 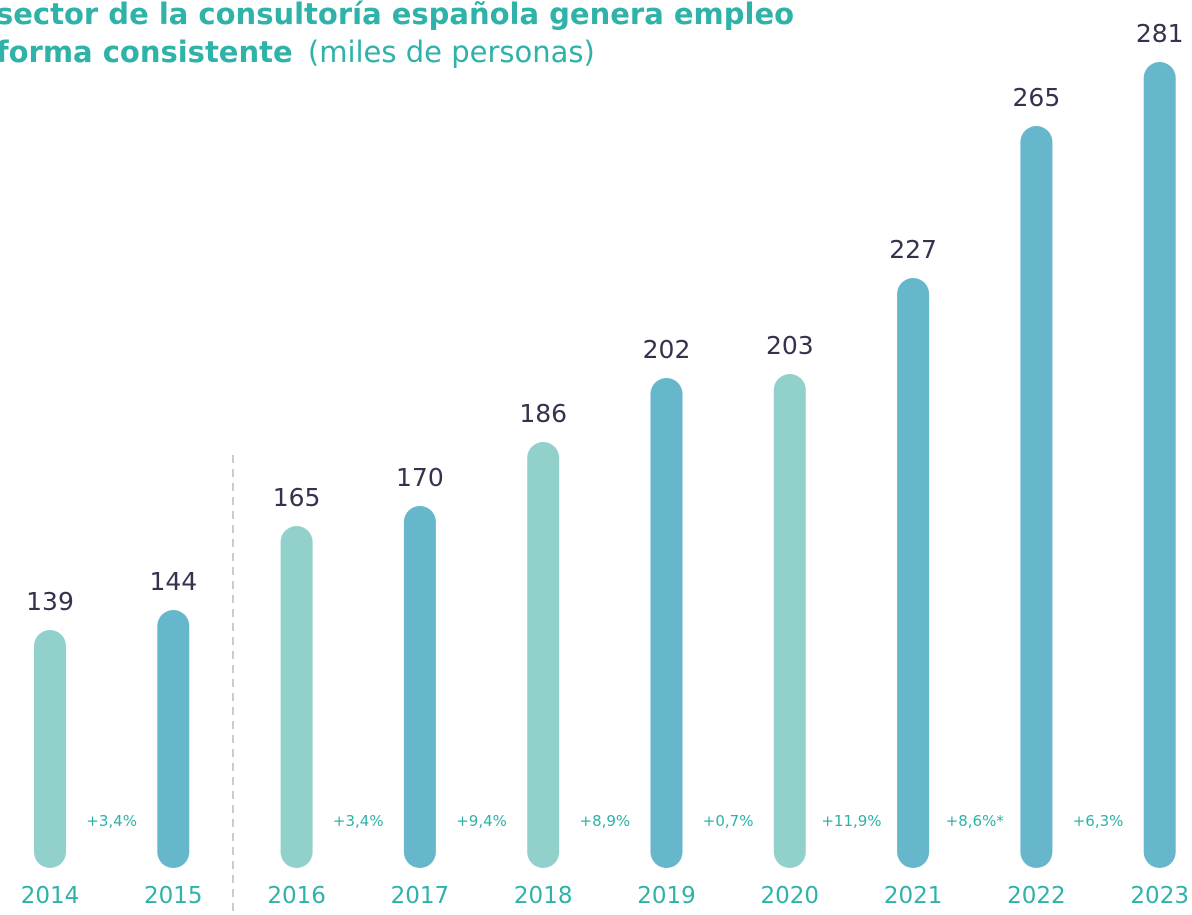 What do you see at coordinates (296, 896) in the screenshot?
I see `x-tick-label: 2016` at bounding box center [296, 896].